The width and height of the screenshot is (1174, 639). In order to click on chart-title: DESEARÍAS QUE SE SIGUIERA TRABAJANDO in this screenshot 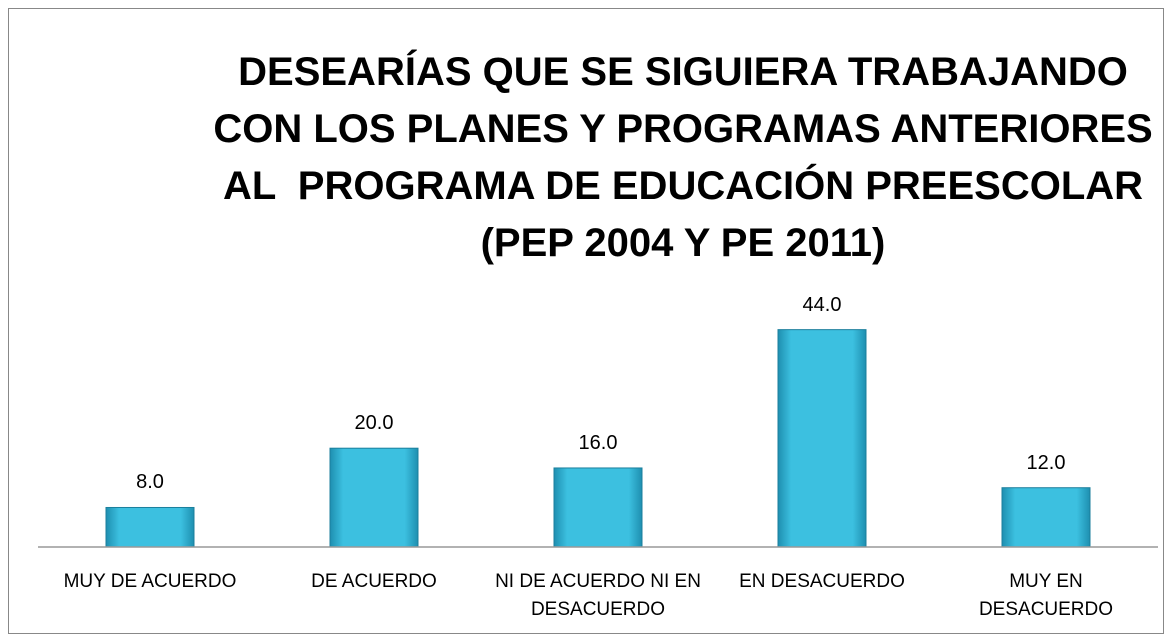, I will do `click(683, 72)`.